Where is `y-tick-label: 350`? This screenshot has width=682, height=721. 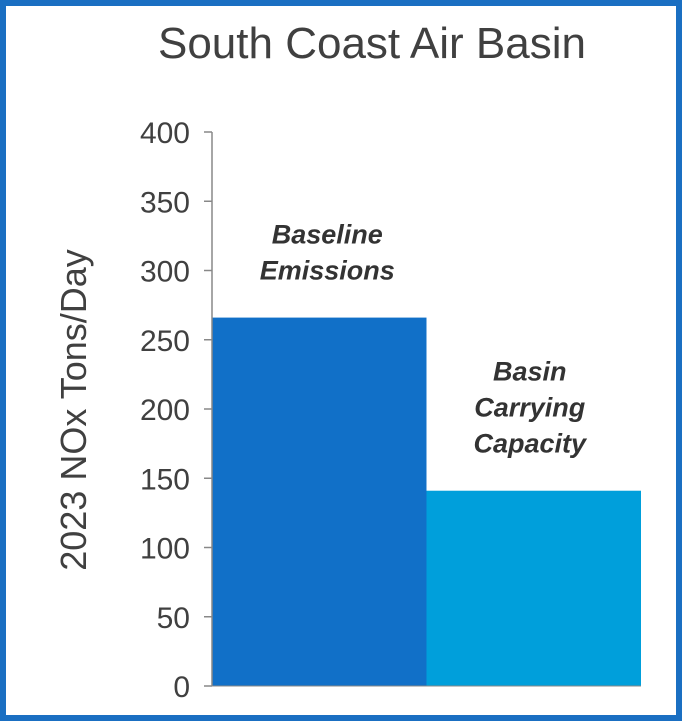 y-tick-label: 350 is located at coordinates (165, 202).